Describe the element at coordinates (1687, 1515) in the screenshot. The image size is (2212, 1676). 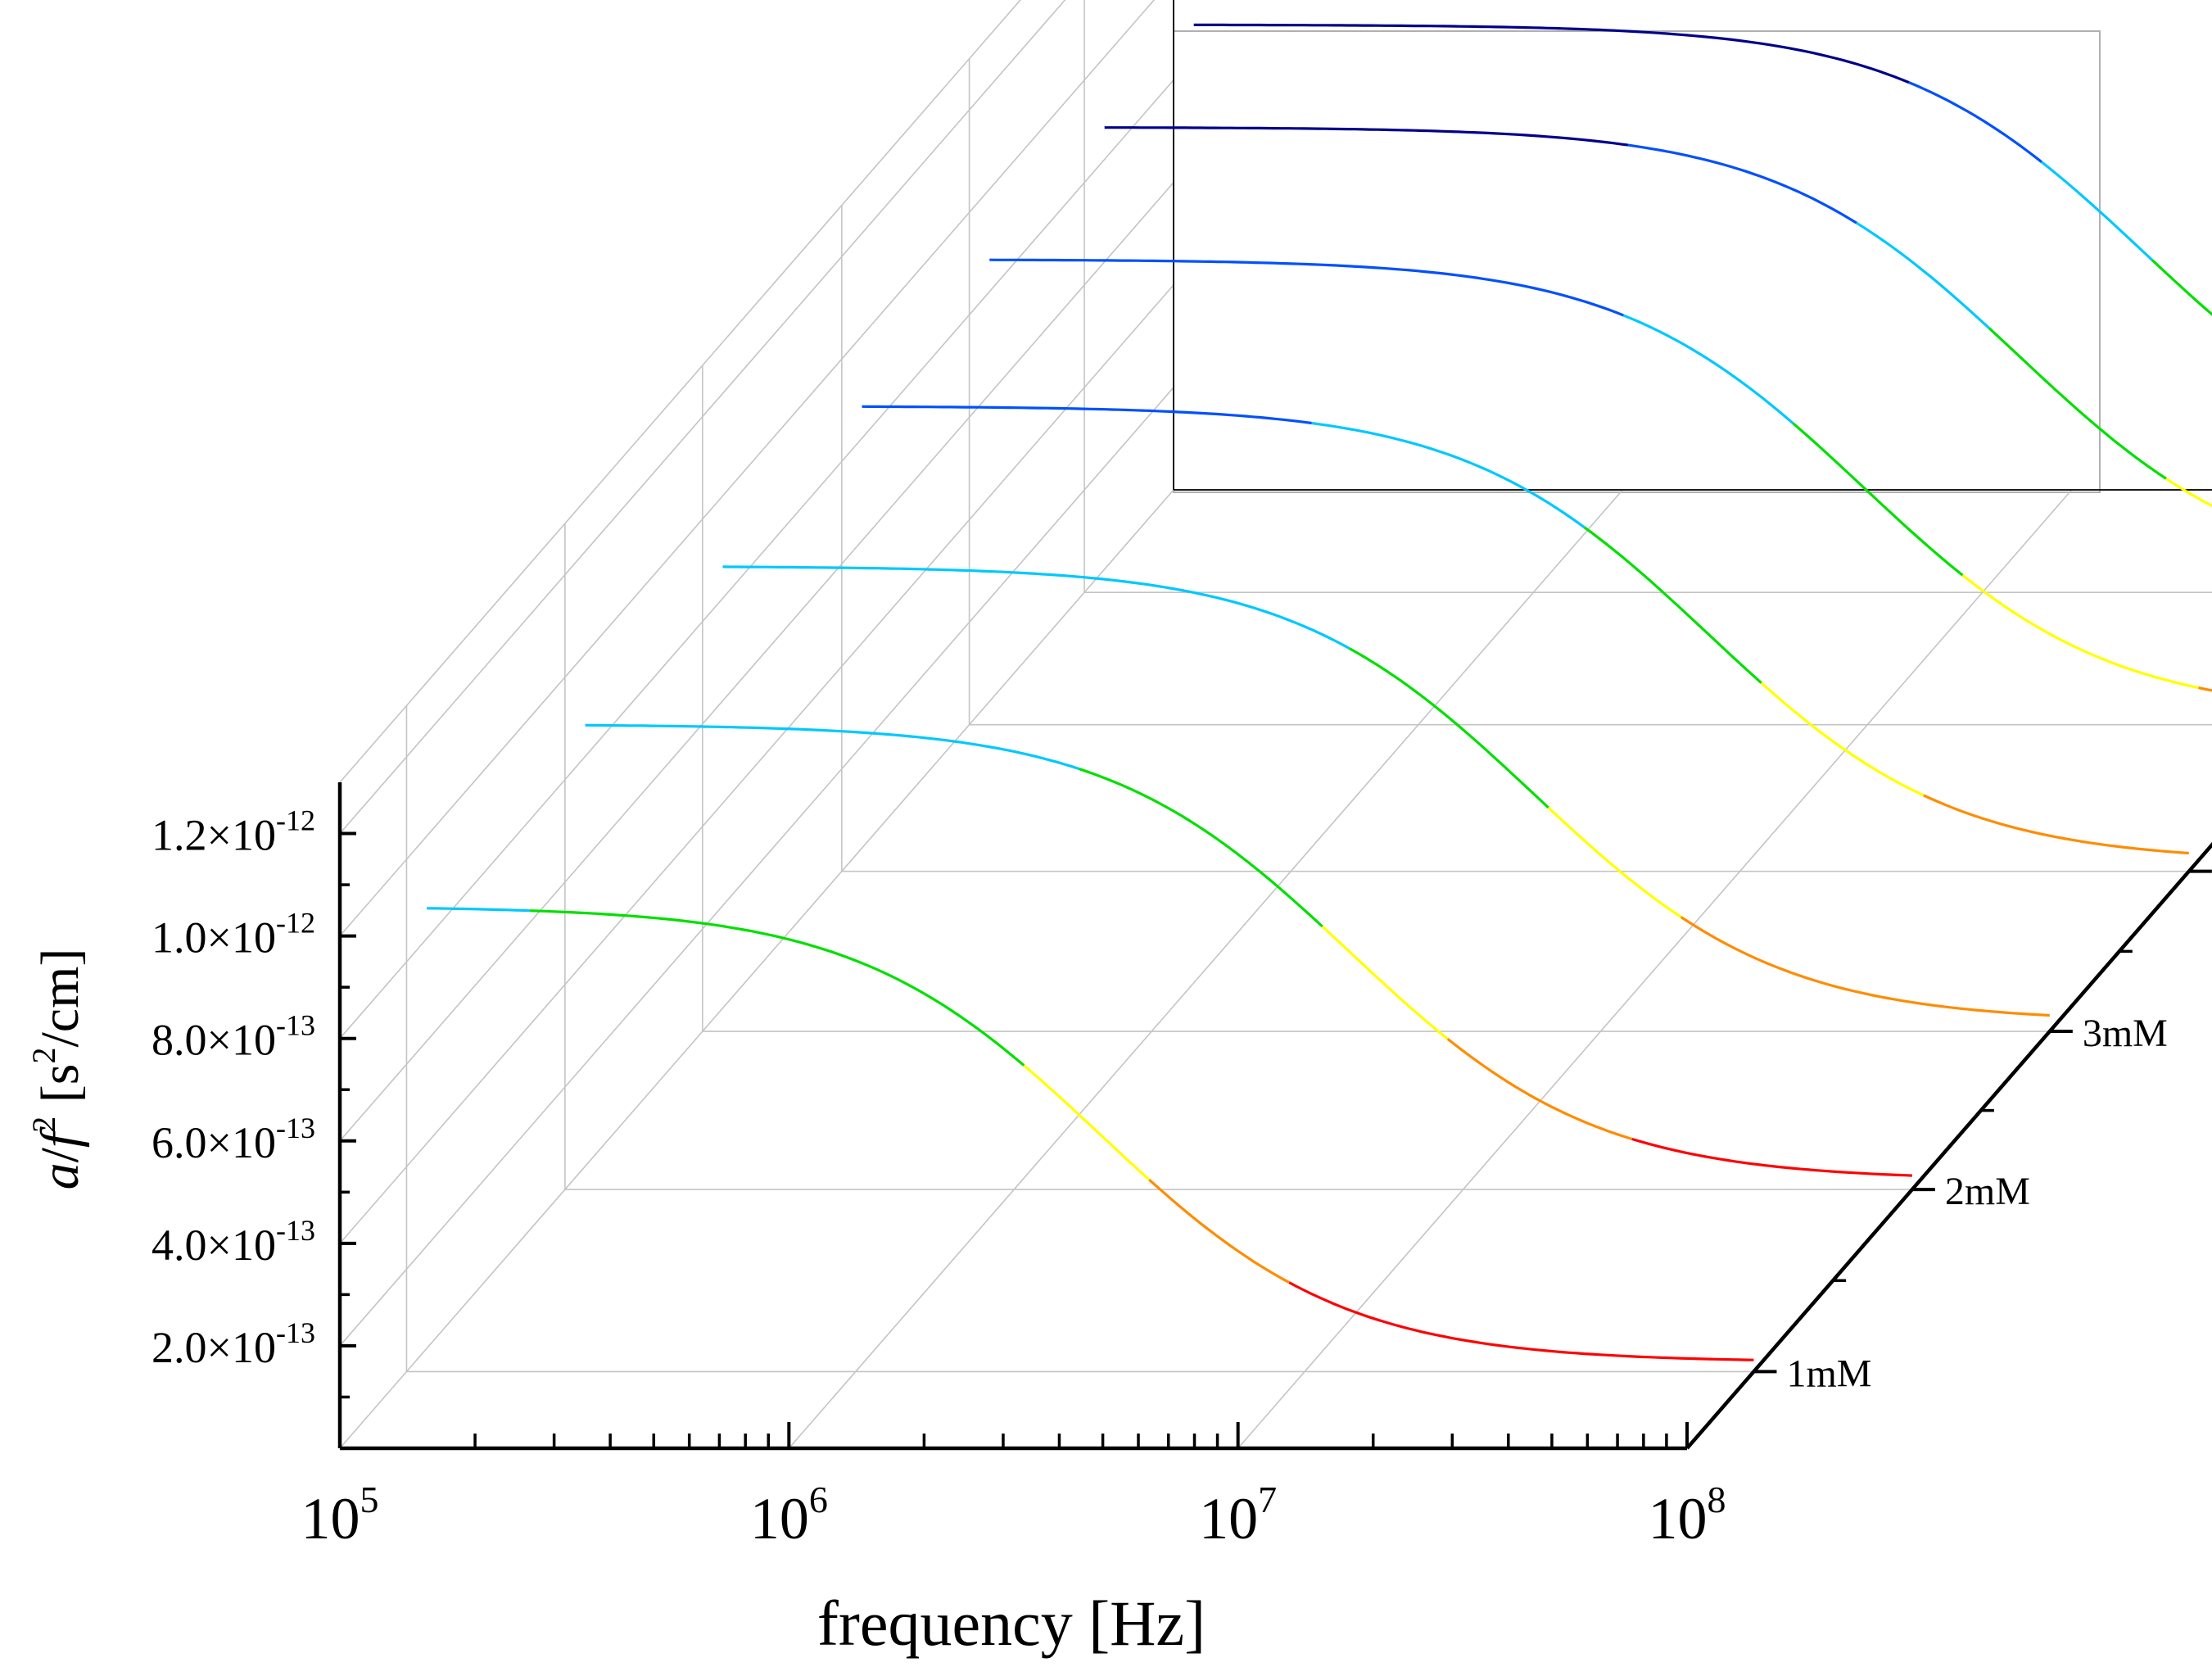
I see `x-tick-label-8: 10⁸` at that location.